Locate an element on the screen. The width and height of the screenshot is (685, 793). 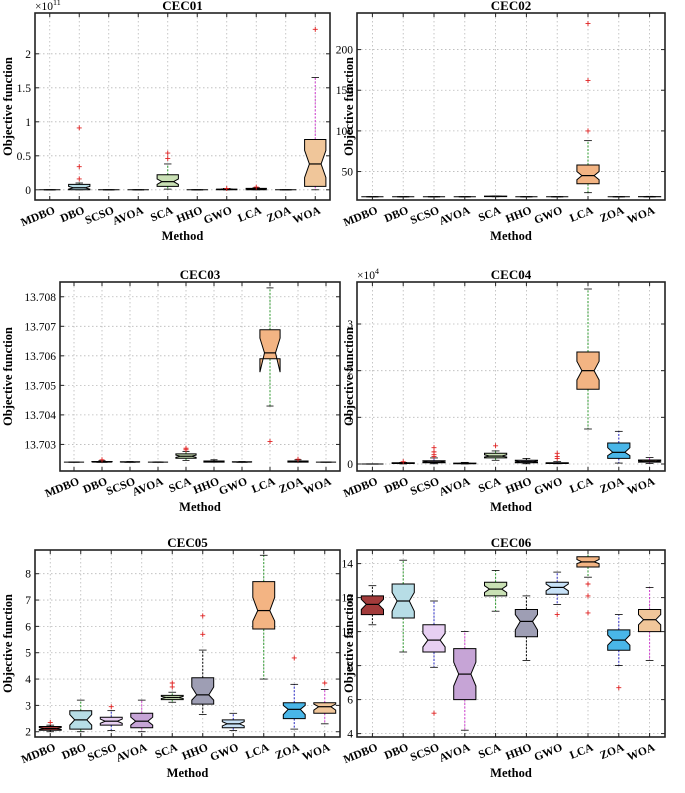
x-tick-label: SCSO is located at coordinates (425, 487).